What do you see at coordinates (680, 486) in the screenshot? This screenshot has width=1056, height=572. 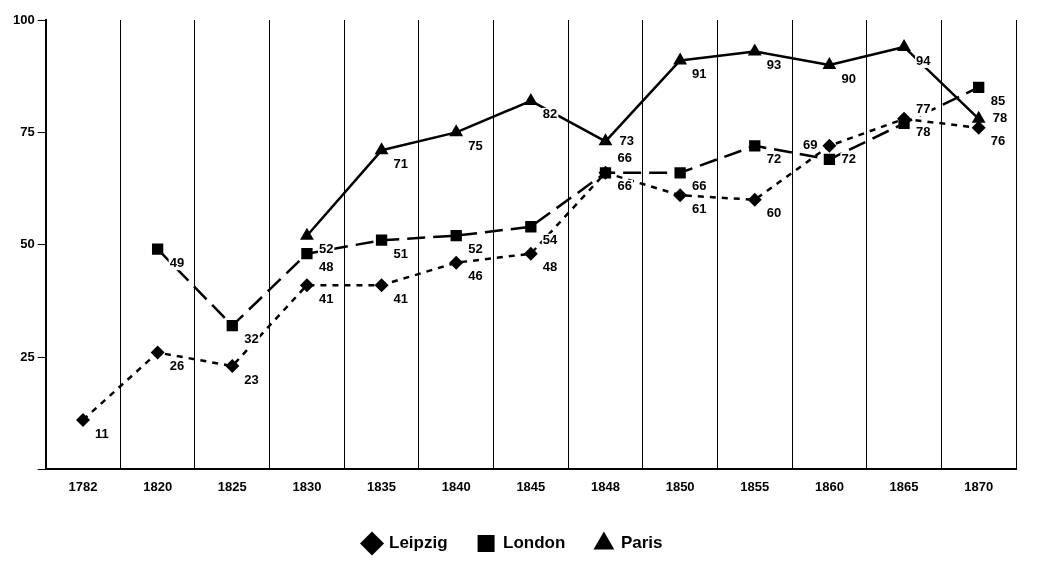 I see `x-tick-label: 1850` at bounding box center [680, 486].